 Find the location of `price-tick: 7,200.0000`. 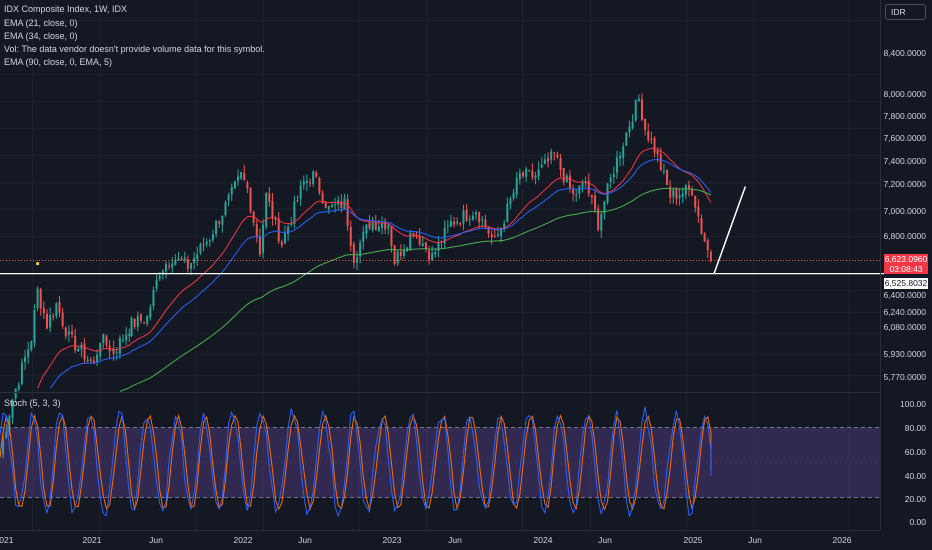

price-tick: 7,200.0000 is located at coordinates (904, 184).